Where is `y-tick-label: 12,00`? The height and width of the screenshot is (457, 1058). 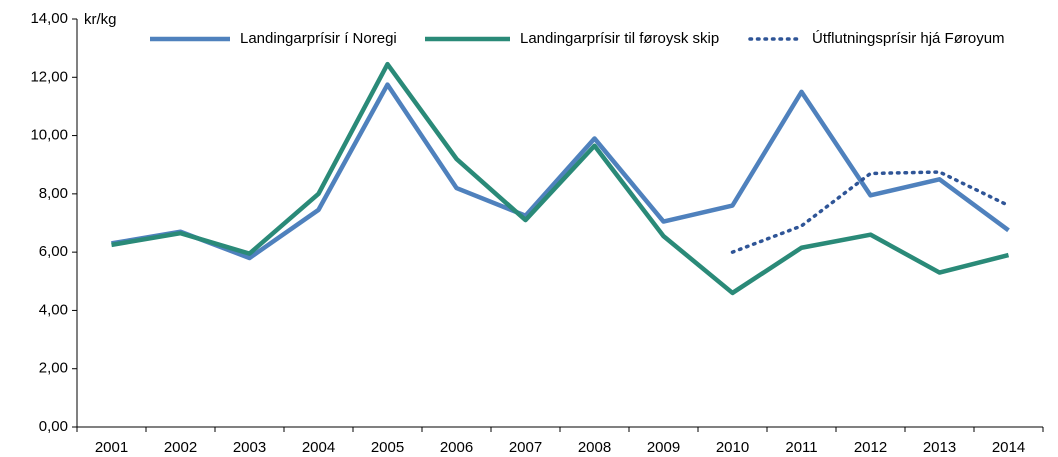
y-tick-label: 12,00 is located at coordinates (49, 76).